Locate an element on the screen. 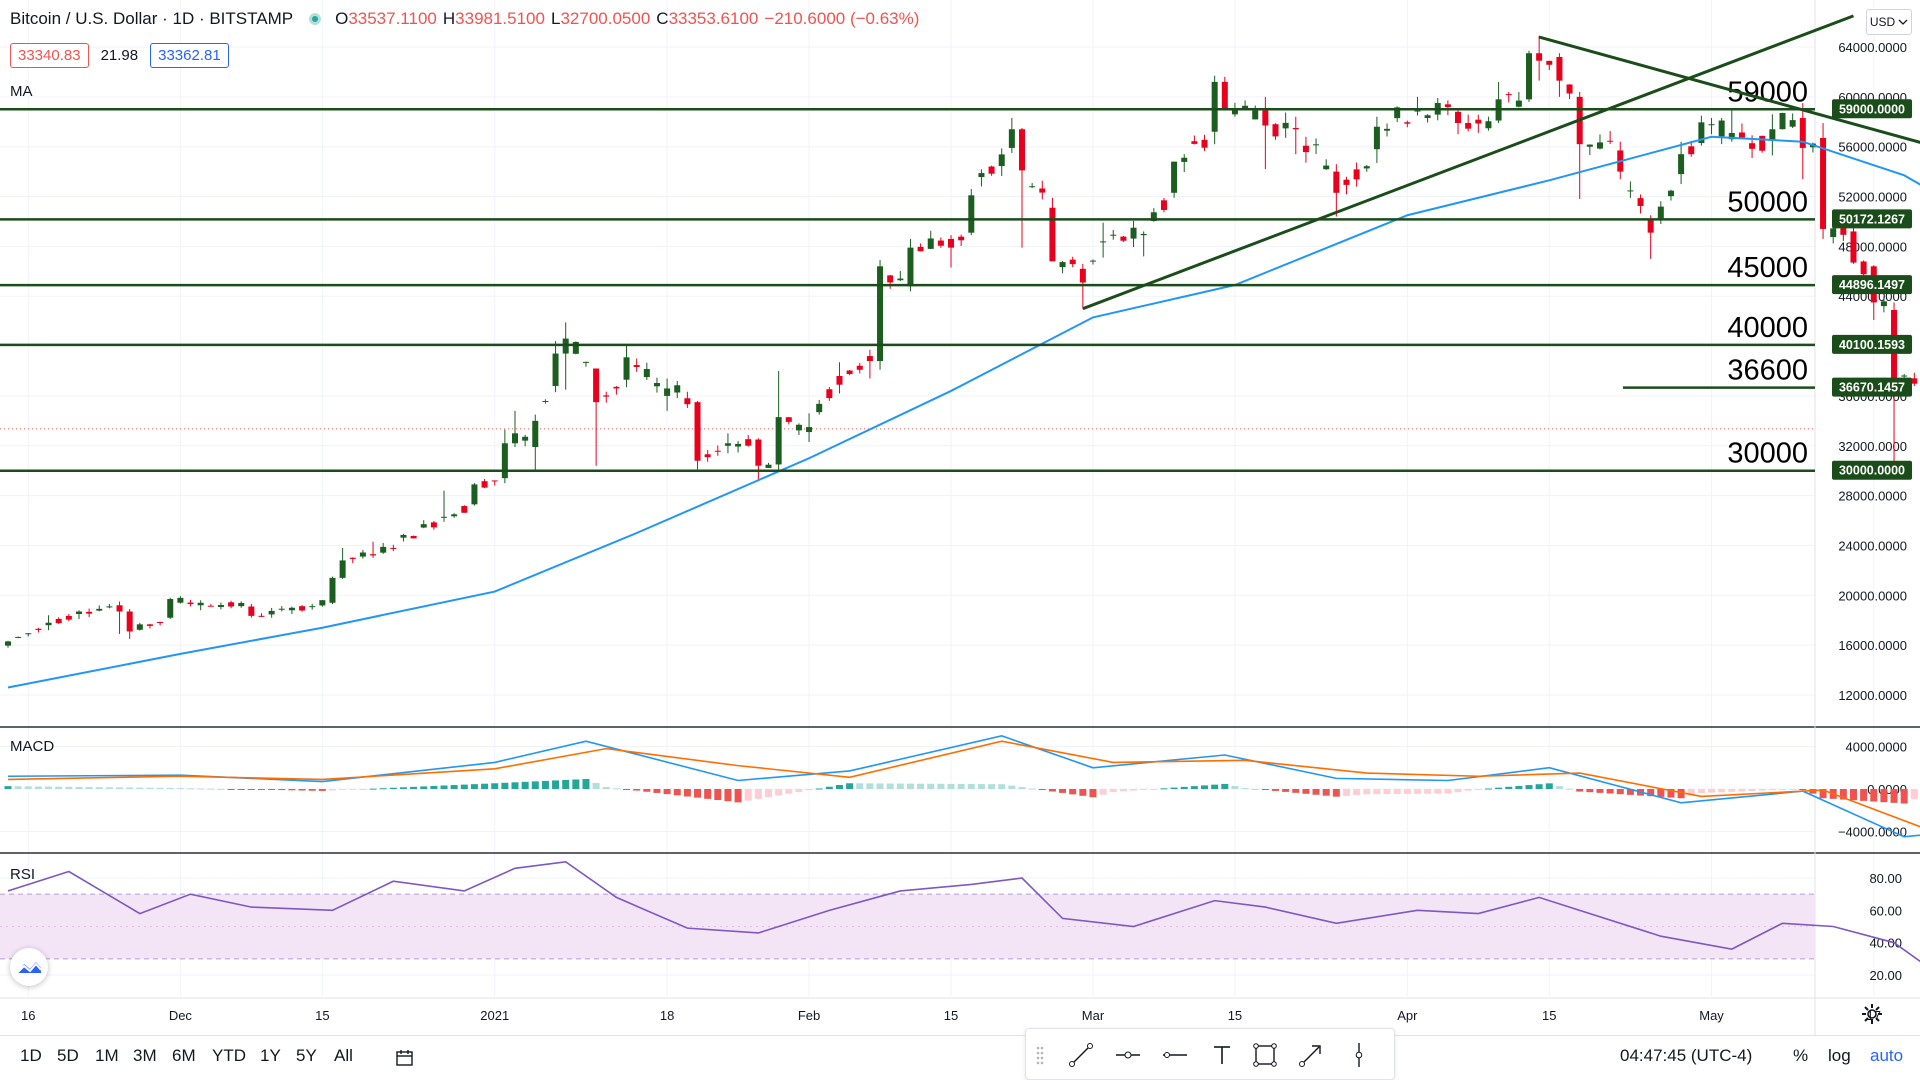 The image size is (1920, 1080). timeframe-1m-button: 1M is located at coordinates (107, 1055).